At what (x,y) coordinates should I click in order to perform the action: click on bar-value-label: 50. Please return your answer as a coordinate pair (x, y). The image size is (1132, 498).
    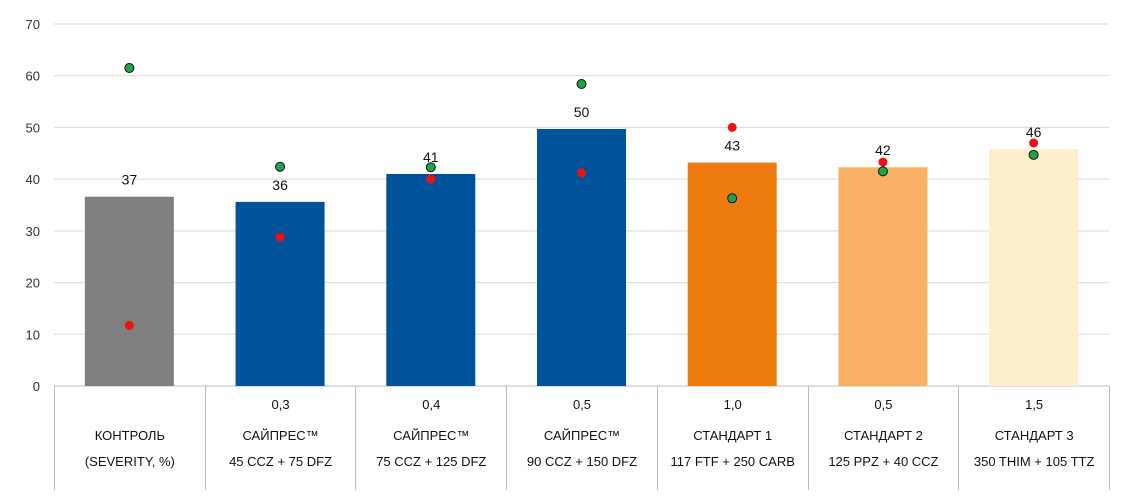
    Looking at the image, I should click on (582, 112).